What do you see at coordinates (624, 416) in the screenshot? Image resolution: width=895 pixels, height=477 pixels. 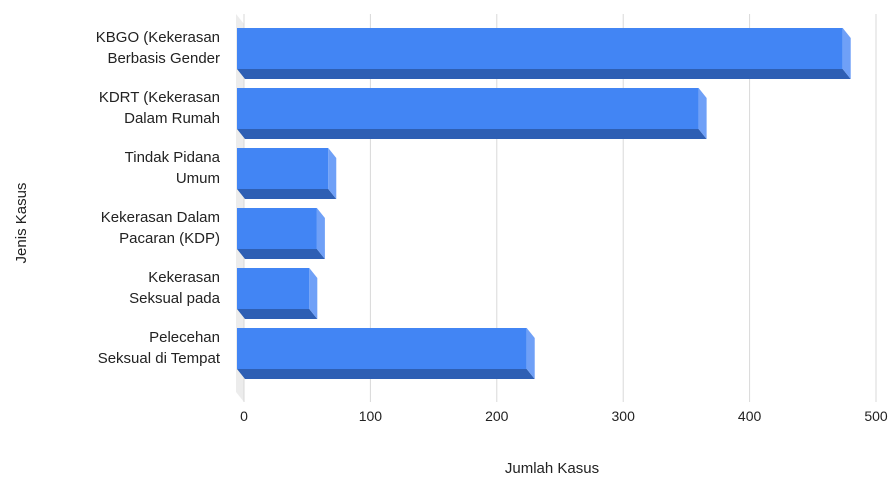 I see `x-tick-label-3: 300` at bounding box center [624, 416].